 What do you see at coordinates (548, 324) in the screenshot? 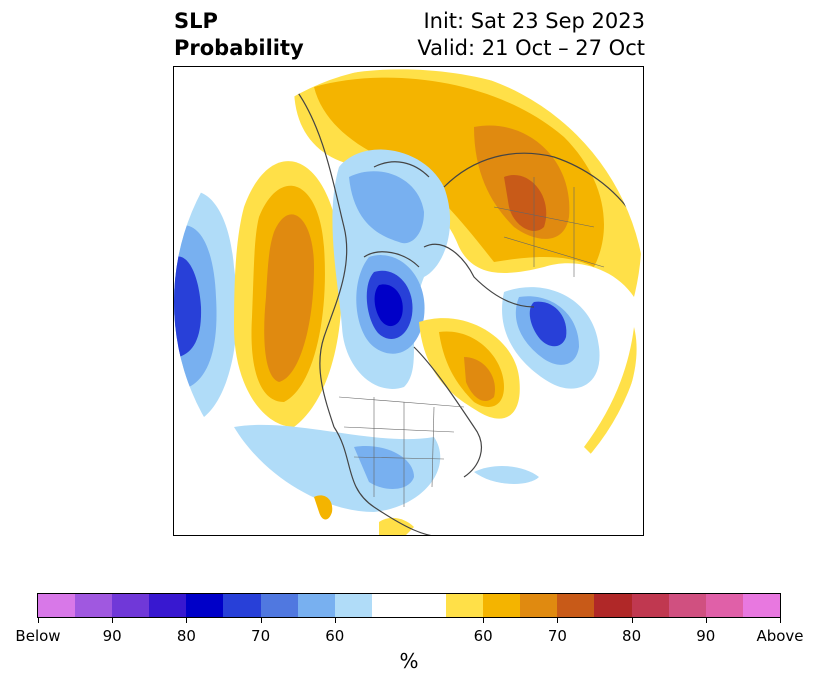
I see `below-area-europe-core` at bounding box center [548, 324].